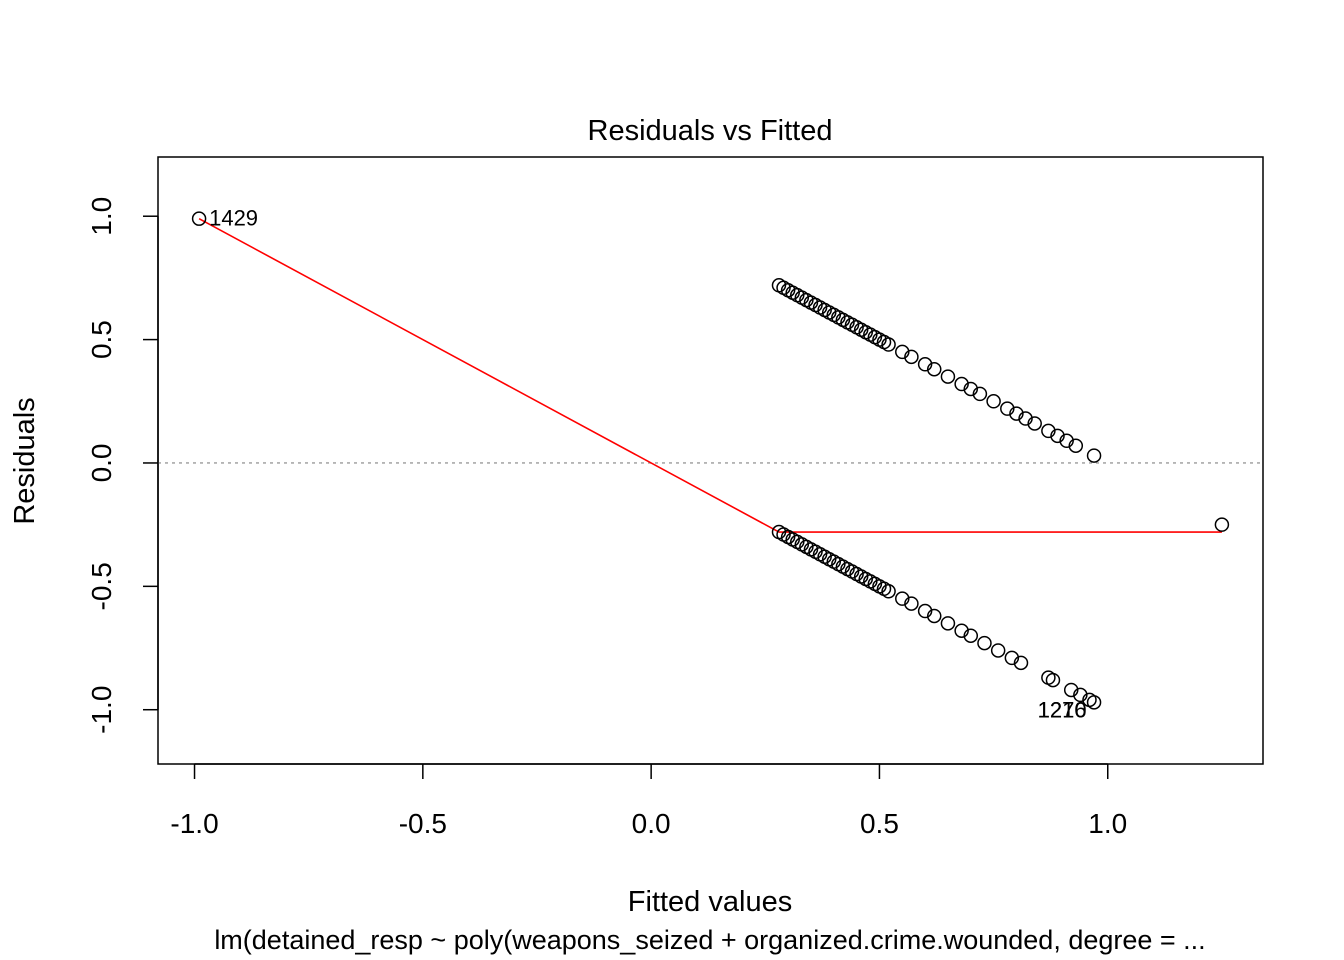  What do you see at coordinates (194, 823) in the screenshot?
I see `x-tick-label: -1.0` at bounding box center [194, 823].